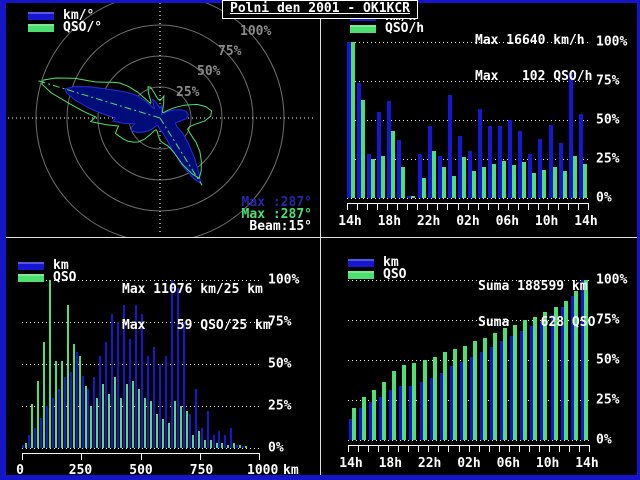 This screenshot has width=640, height=480. Describe the element at coordinates (263, 469) in the screenshot. I see `x-tick-label: 1000` at that location.